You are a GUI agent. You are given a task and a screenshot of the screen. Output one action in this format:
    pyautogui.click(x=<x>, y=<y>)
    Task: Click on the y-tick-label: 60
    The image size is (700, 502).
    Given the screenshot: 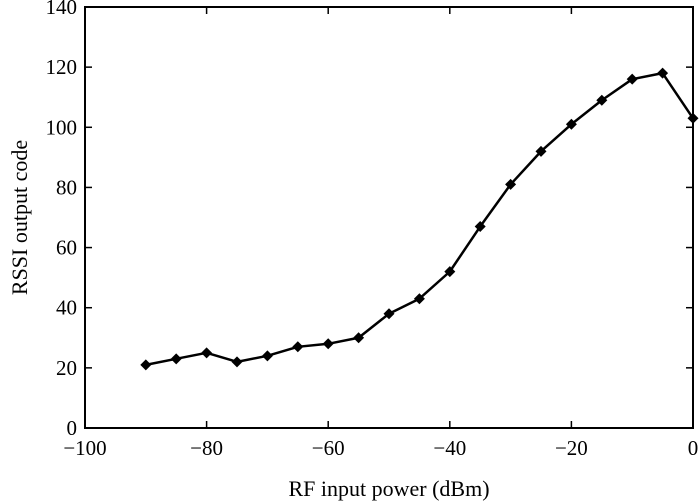 What is the action you would take?
    pyautogui.click(x=66, y=248)
    